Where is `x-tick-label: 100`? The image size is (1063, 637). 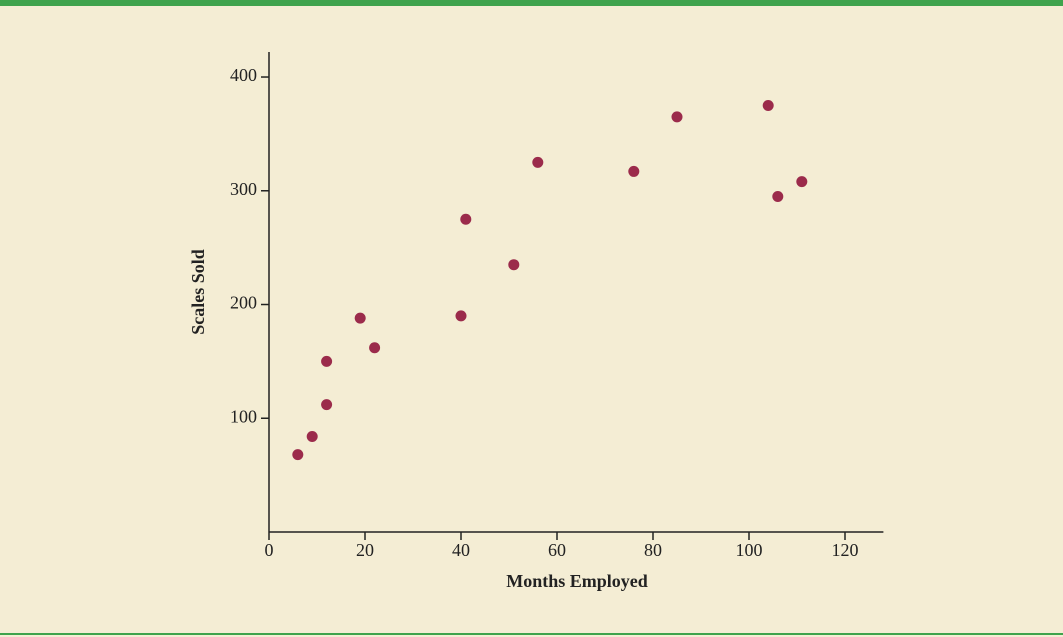
x-tick-label: 100 is located at coordinates (749, 550).